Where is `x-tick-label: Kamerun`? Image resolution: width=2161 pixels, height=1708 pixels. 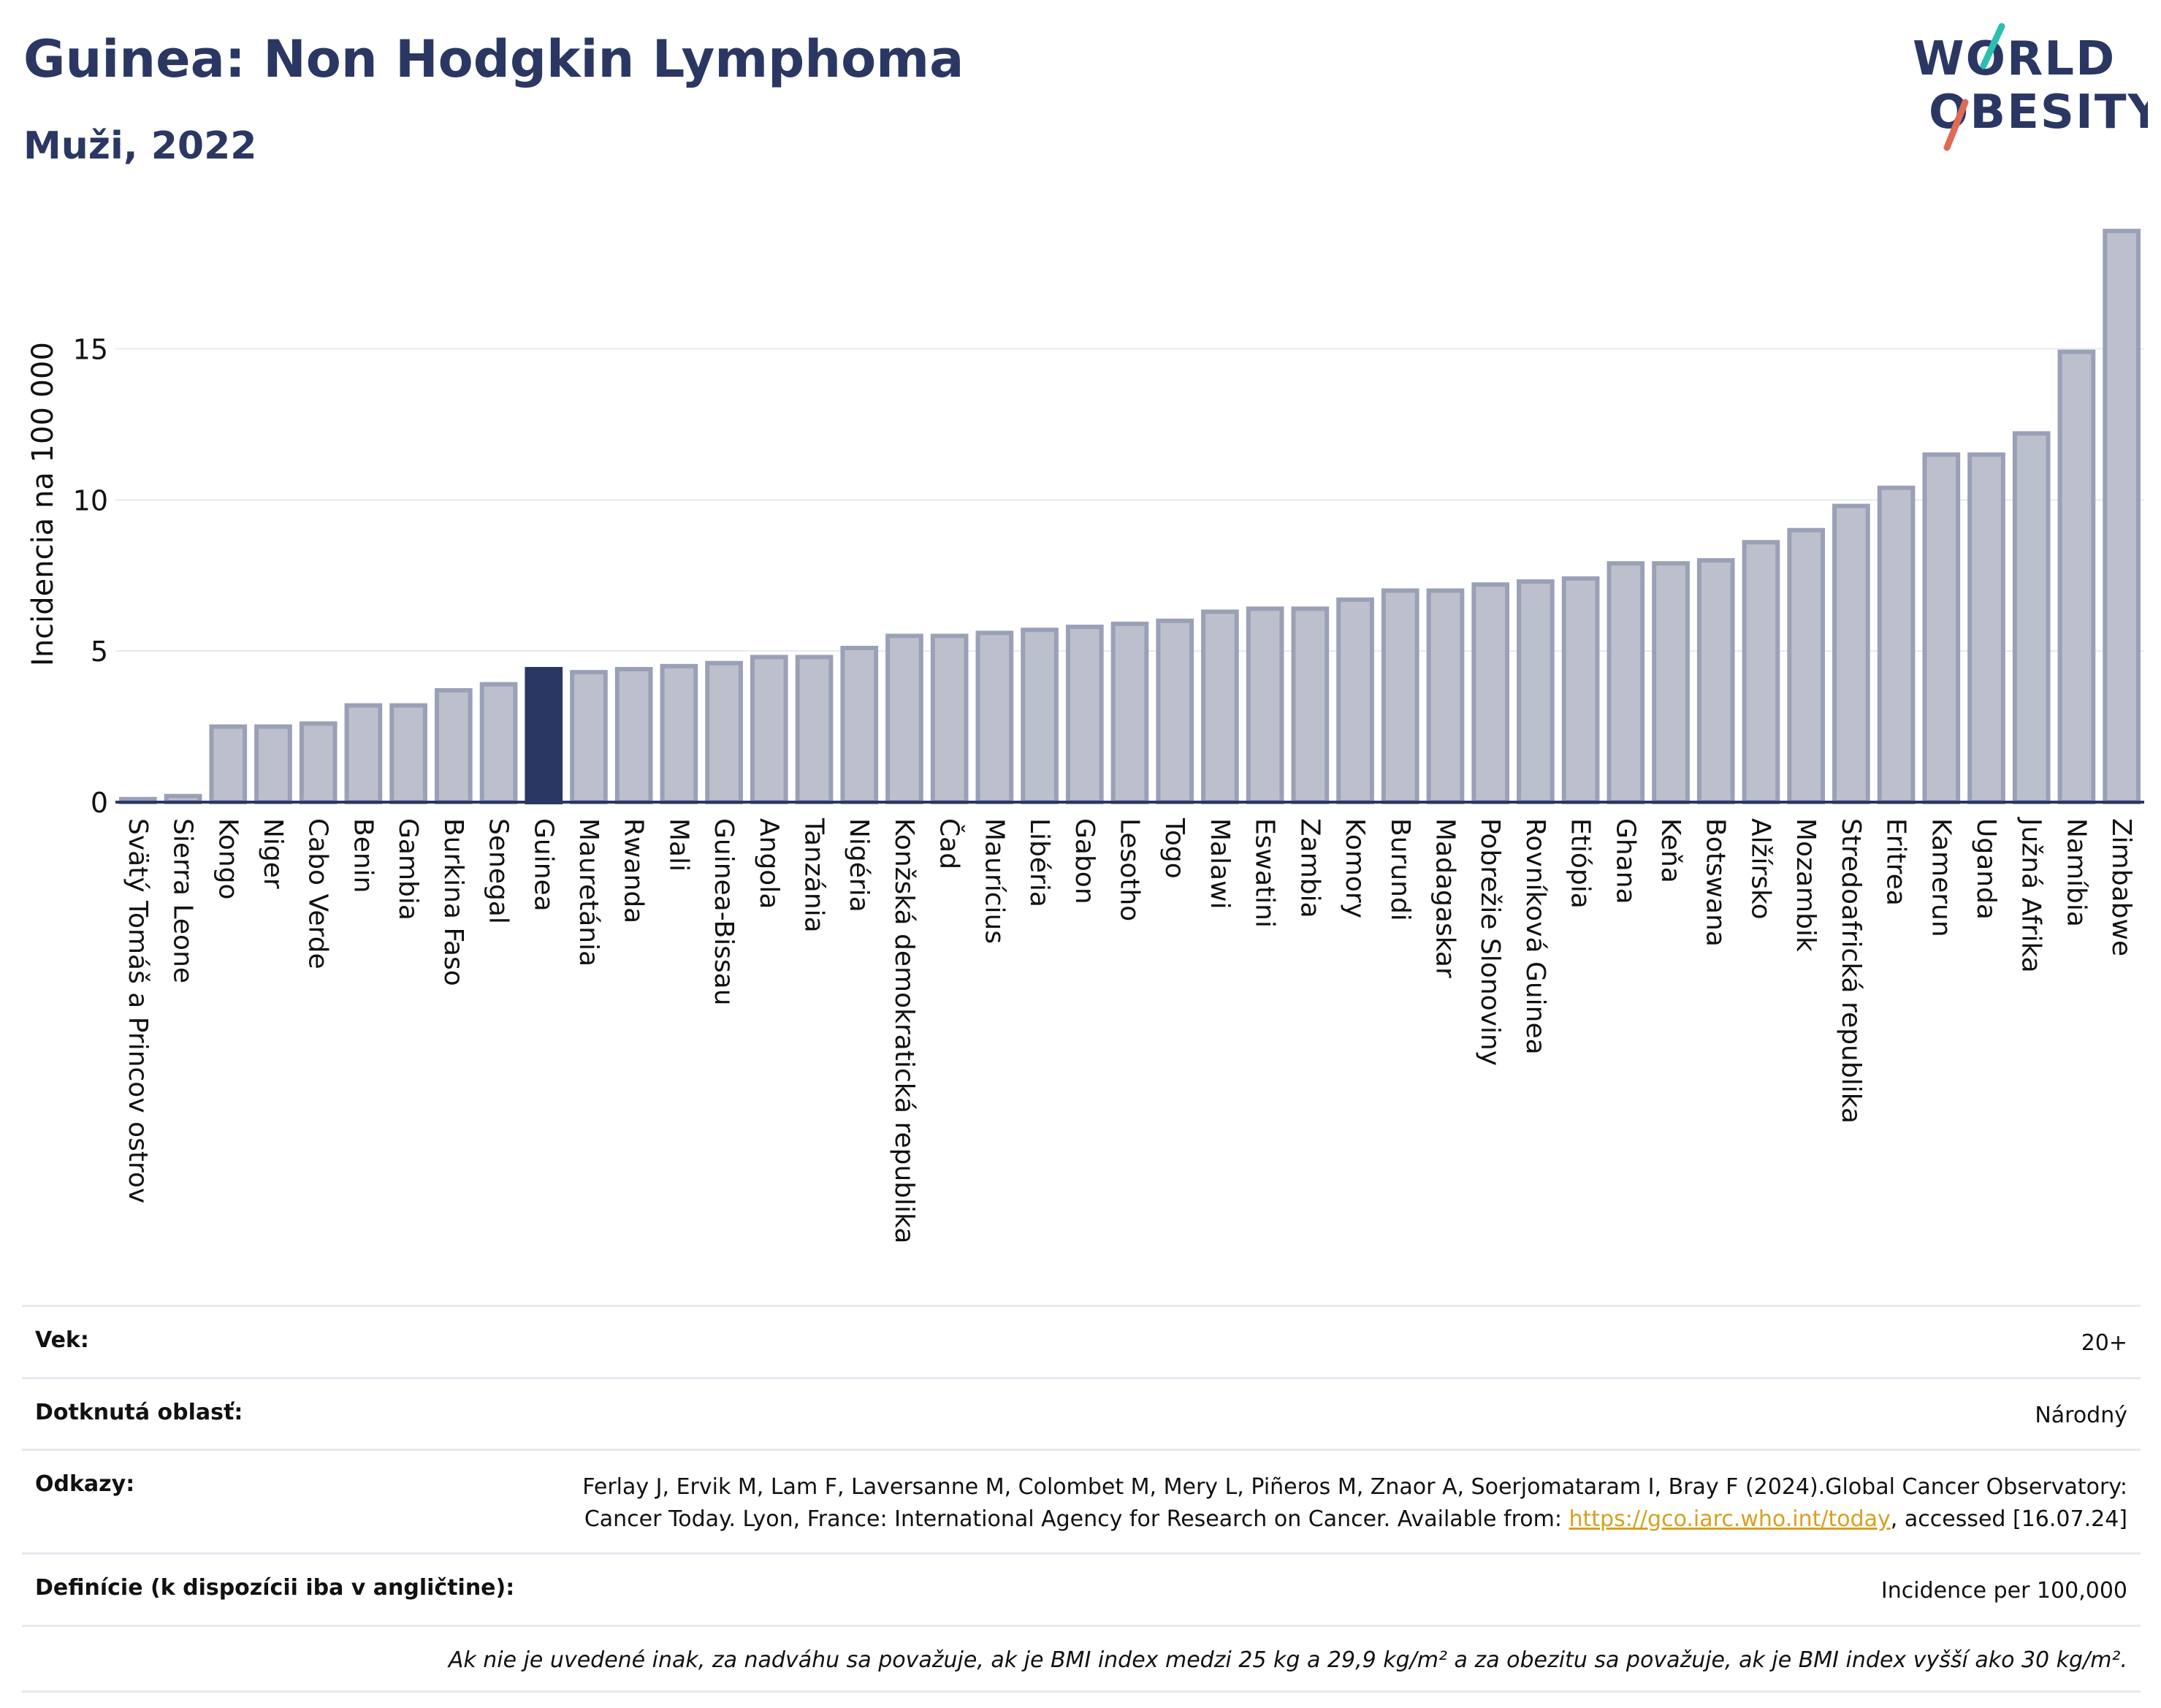
x-tick-label: Kamerun is located at coordinates (1941, 877).